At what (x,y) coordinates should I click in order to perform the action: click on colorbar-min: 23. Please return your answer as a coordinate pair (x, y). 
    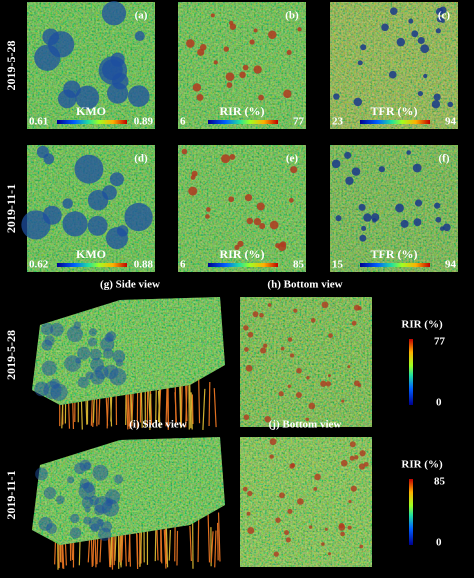
    Looking at the image, I should click on (338, 122).